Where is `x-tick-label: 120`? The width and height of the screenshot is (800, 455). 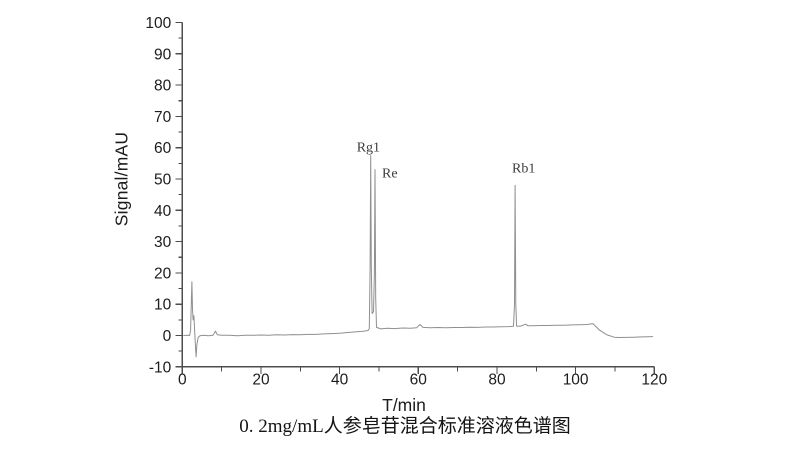 x-tick-label: 120 is located at coordinates (654, 379).